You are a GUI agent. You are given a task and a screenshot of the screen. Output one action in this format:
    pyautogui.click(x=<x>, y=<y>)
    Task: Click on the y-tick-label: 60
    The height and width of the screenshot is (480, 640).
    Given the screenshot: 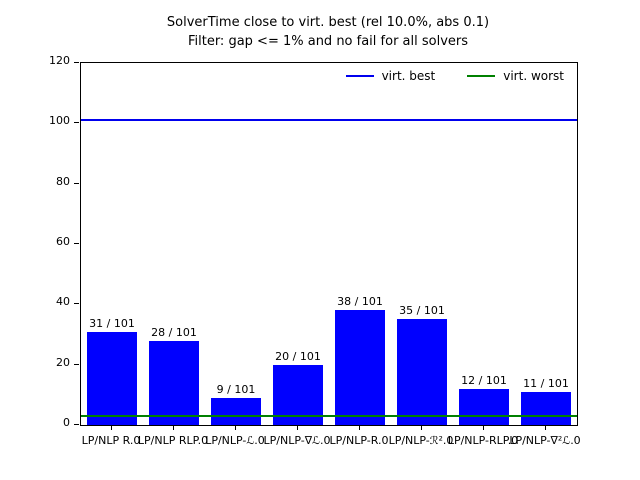 What is the action you would take?
    pyautogui.click(x=63, y=241)
    